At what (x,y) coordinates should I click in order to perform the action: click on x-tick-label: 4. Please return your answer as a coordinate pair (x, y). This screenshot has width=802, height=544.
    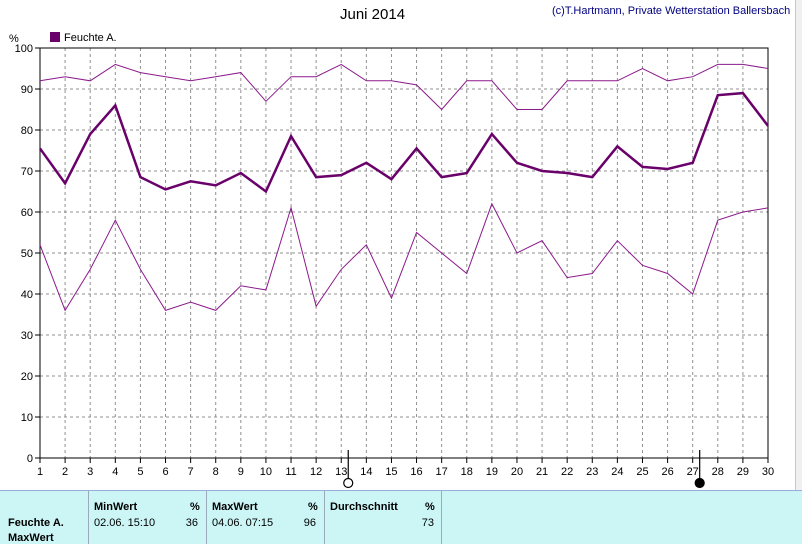
    Looking at the image, I should click on (115, 472).